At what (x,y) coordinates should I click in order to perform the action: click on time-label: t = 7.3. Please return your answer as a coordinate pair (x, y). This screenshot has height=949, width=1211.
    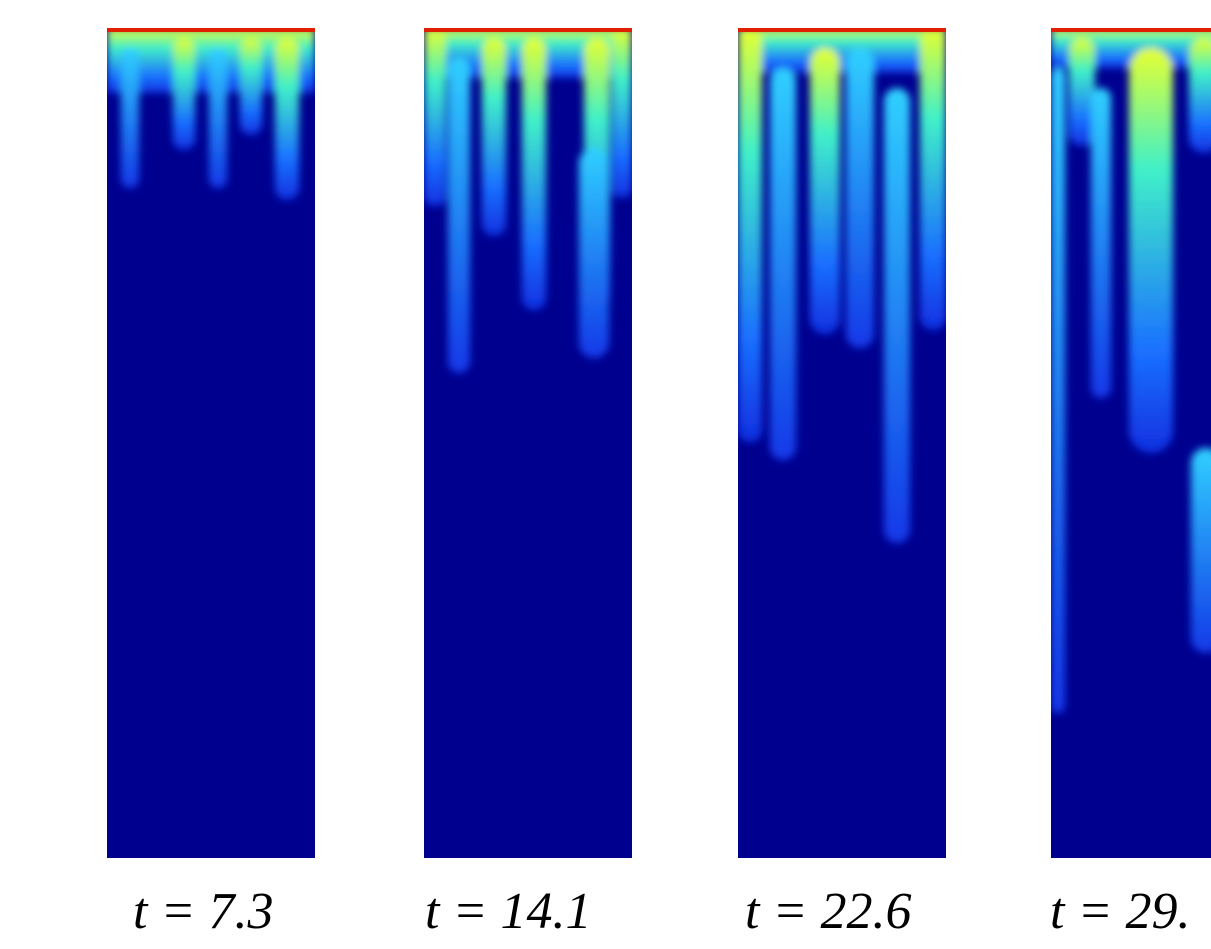
    Looking at the image, I should click on (203, 911).